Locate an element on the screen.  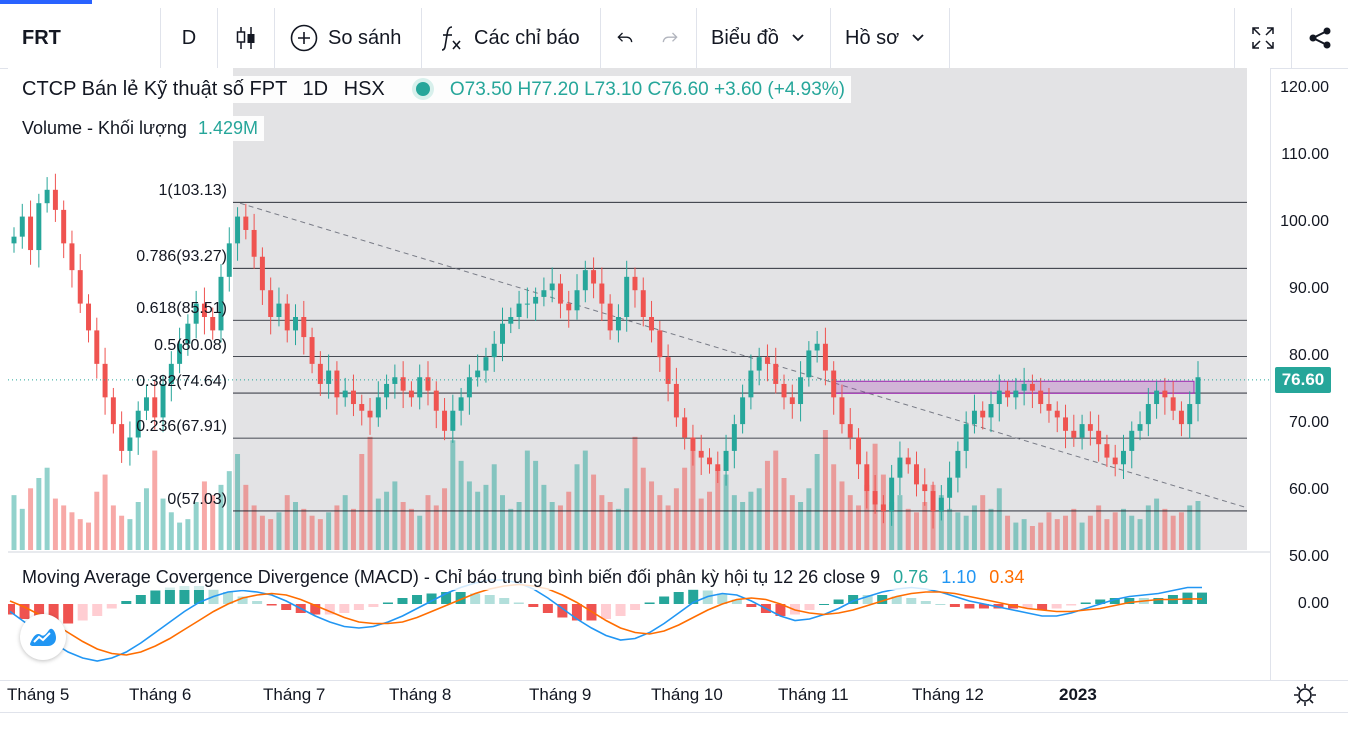
profile-menu-button: Hồ sơ is located at coordinates (890, 38).